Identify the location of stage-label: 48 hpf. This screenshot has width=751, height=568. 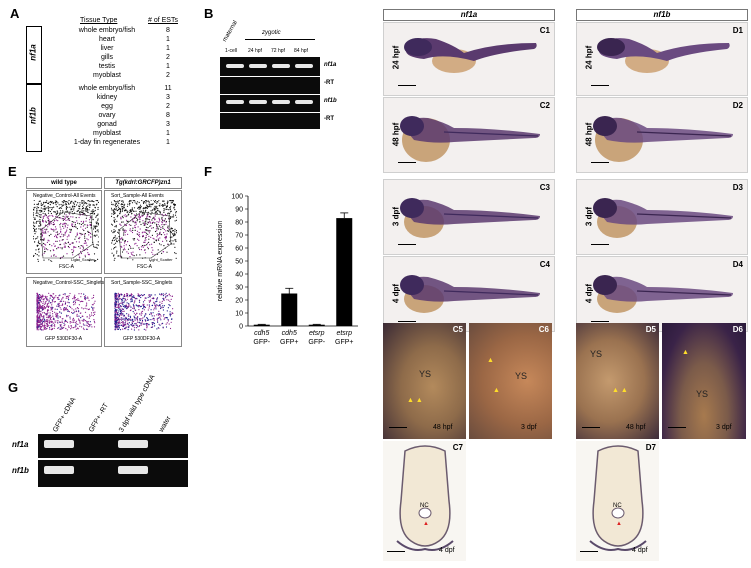
(396, 134).